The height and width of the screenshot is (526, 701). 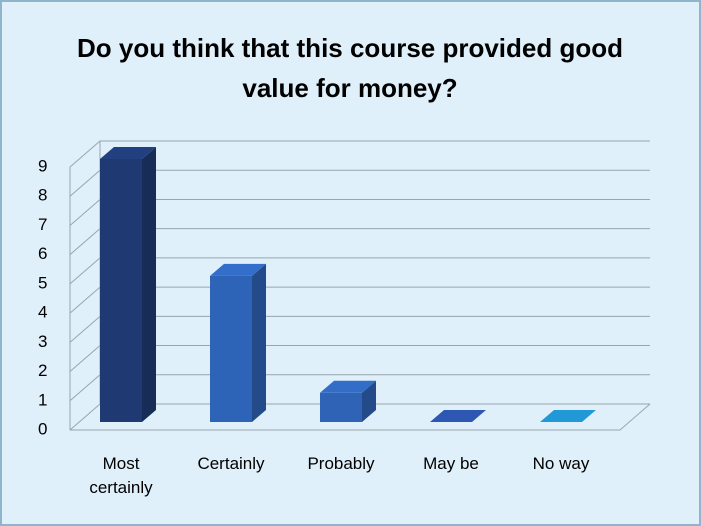 What do you see at coordinates (42, 428) in the screenshot?
I see `y-tick-label: 0` at bounding box center [42, 428].